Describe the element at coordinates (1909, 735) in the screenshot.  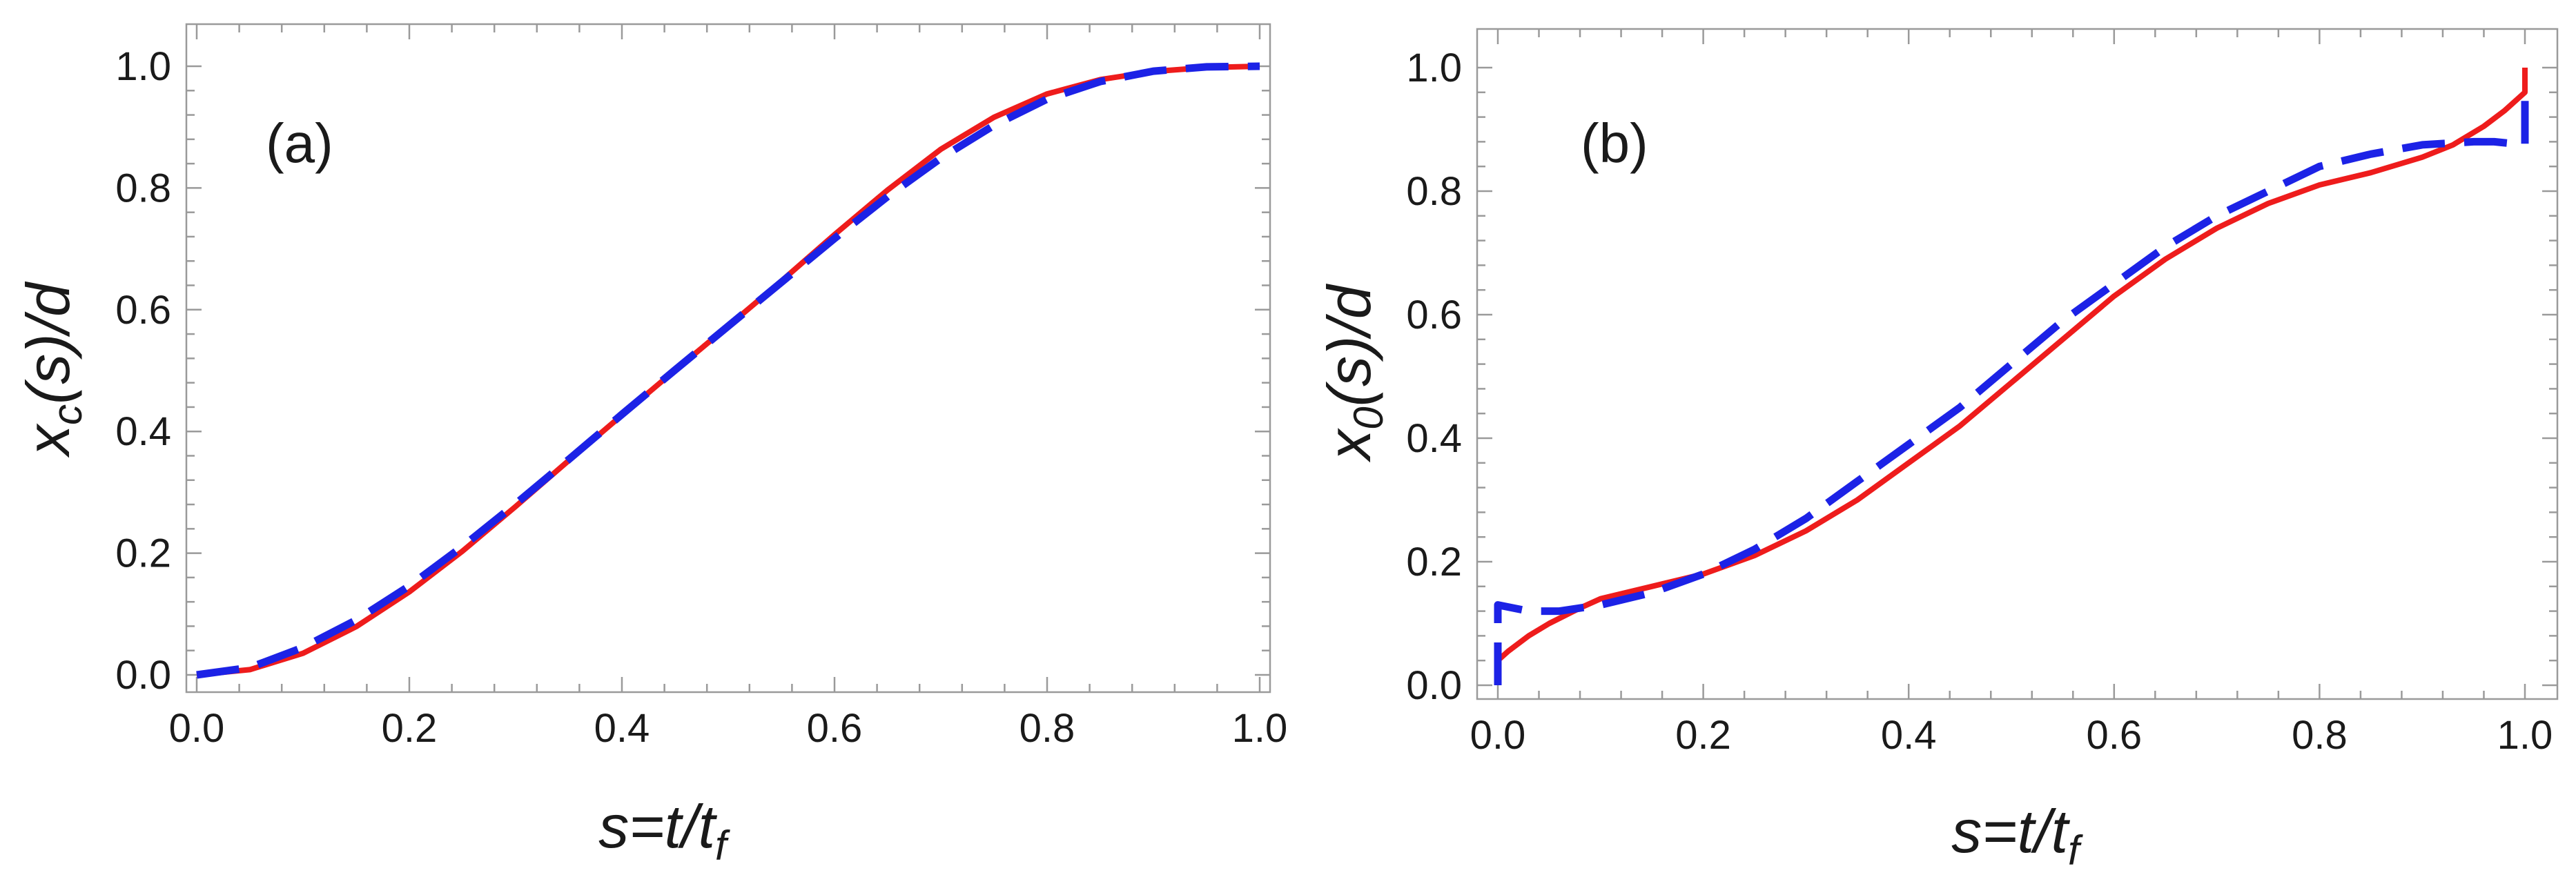
I see `panel-b-xtick-label: 0.4` at that location.